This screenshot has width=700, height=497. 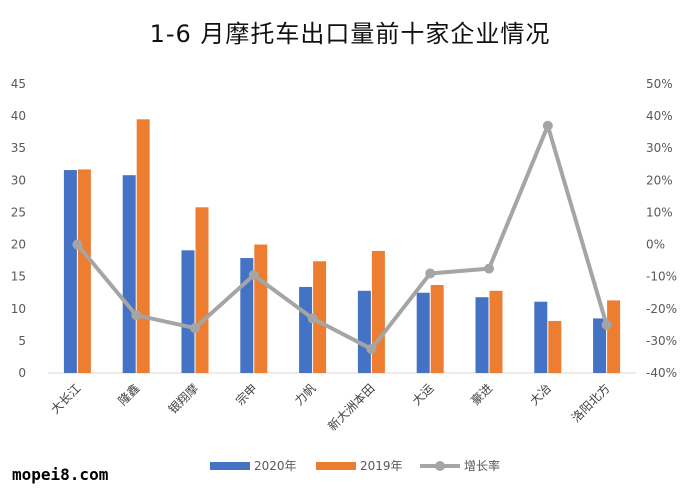 I want to click on chart-title: 1-6 月摩托车出口量前十家企业情况, so click(x=350, y=34).